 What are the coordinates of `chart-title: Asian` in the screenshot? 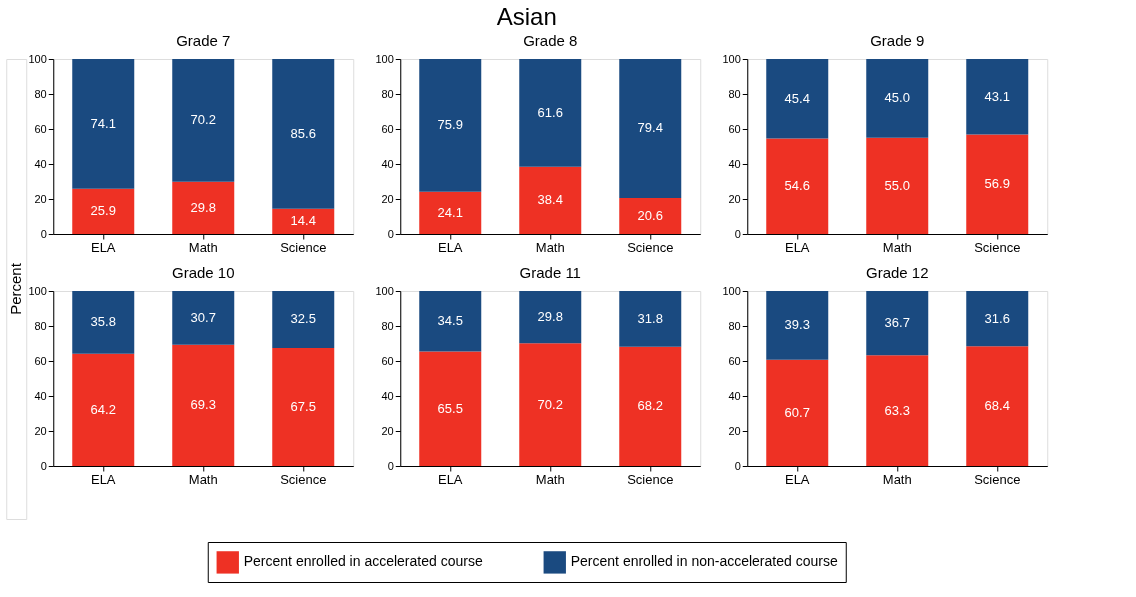 It's located at (526, 16).